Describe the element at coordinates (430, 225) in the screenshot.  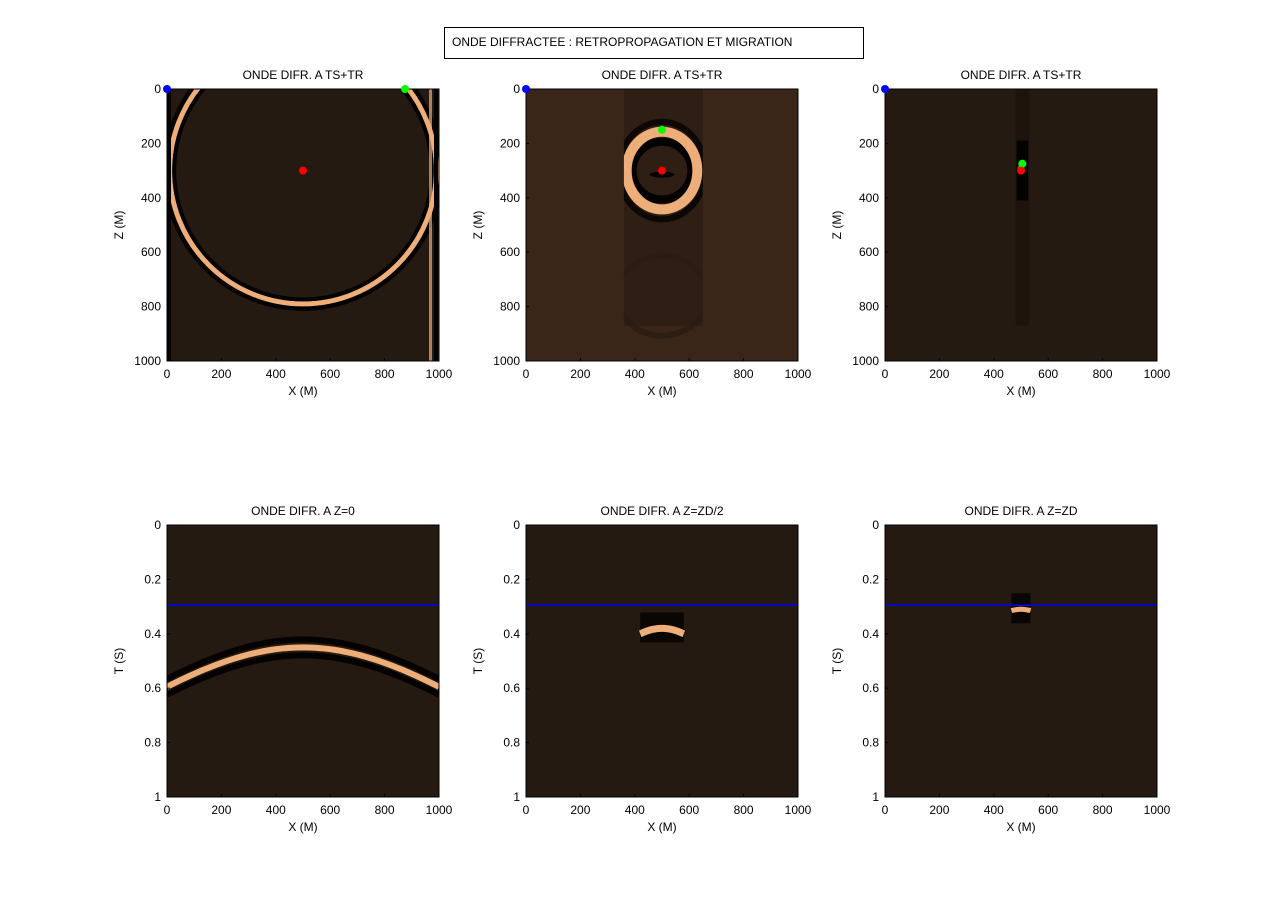
I see `edge-artifact-right` at that location.